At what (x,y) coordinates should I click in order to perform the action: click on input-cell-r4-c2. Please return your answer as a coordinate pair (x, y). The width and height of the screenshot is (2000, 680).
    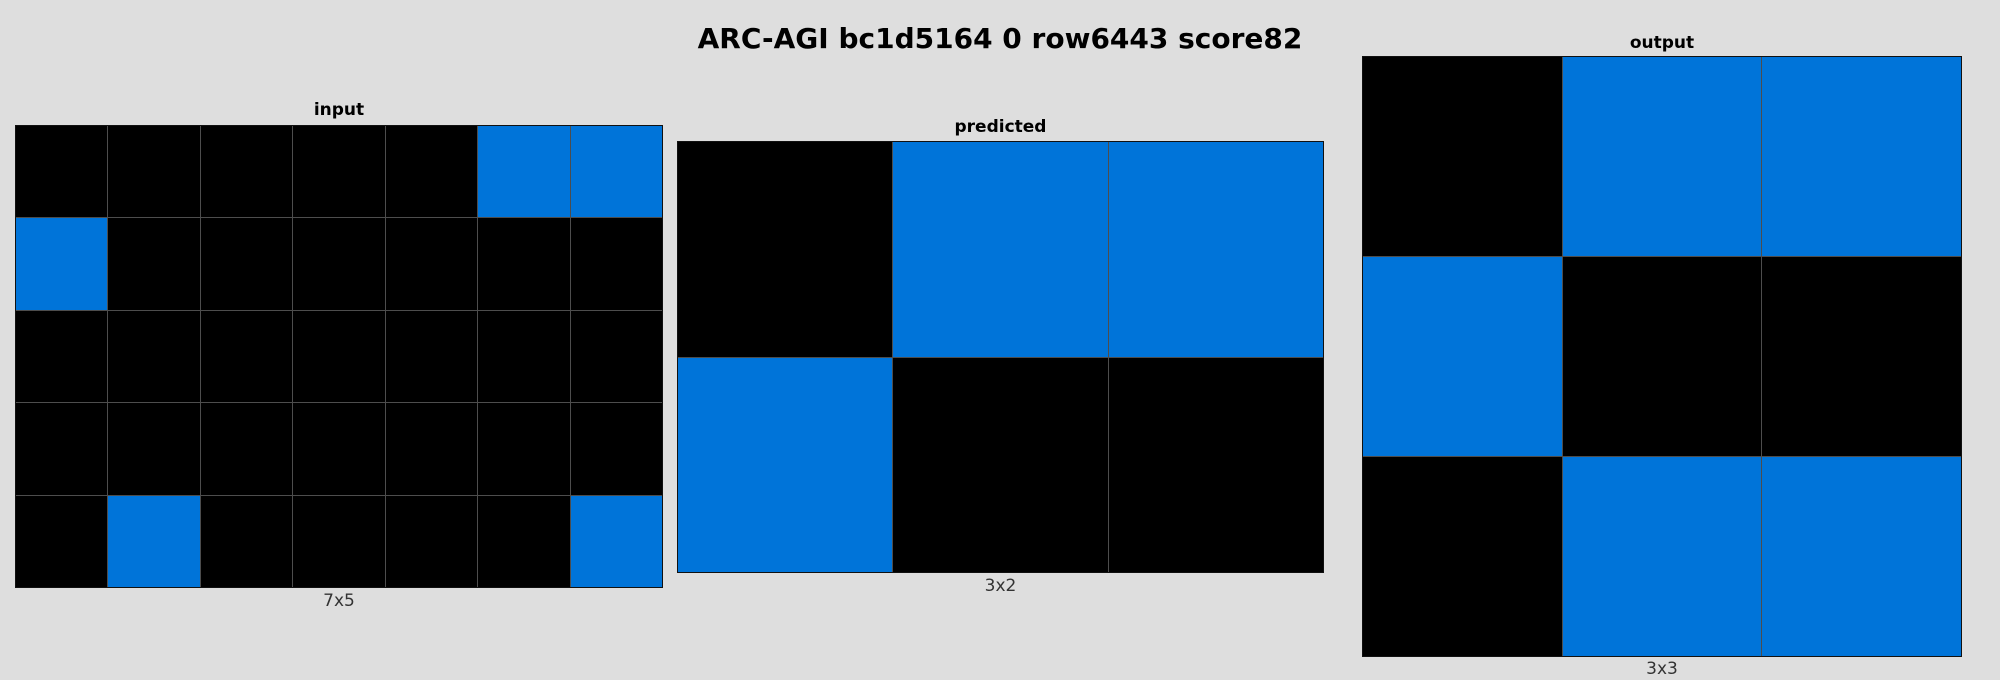
    Looking at the image, I should click on (246, 541).